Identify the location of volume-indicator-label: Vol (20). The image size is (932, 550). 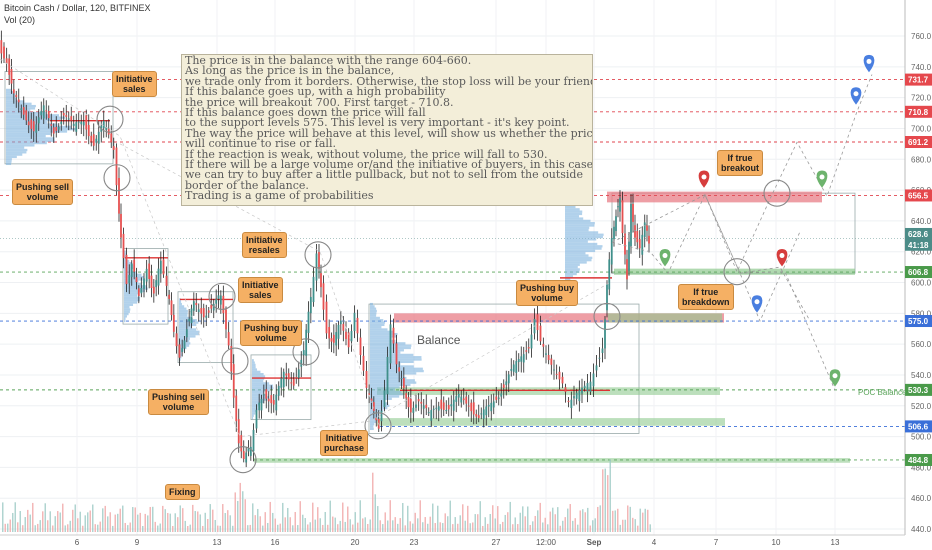
(20, 20).